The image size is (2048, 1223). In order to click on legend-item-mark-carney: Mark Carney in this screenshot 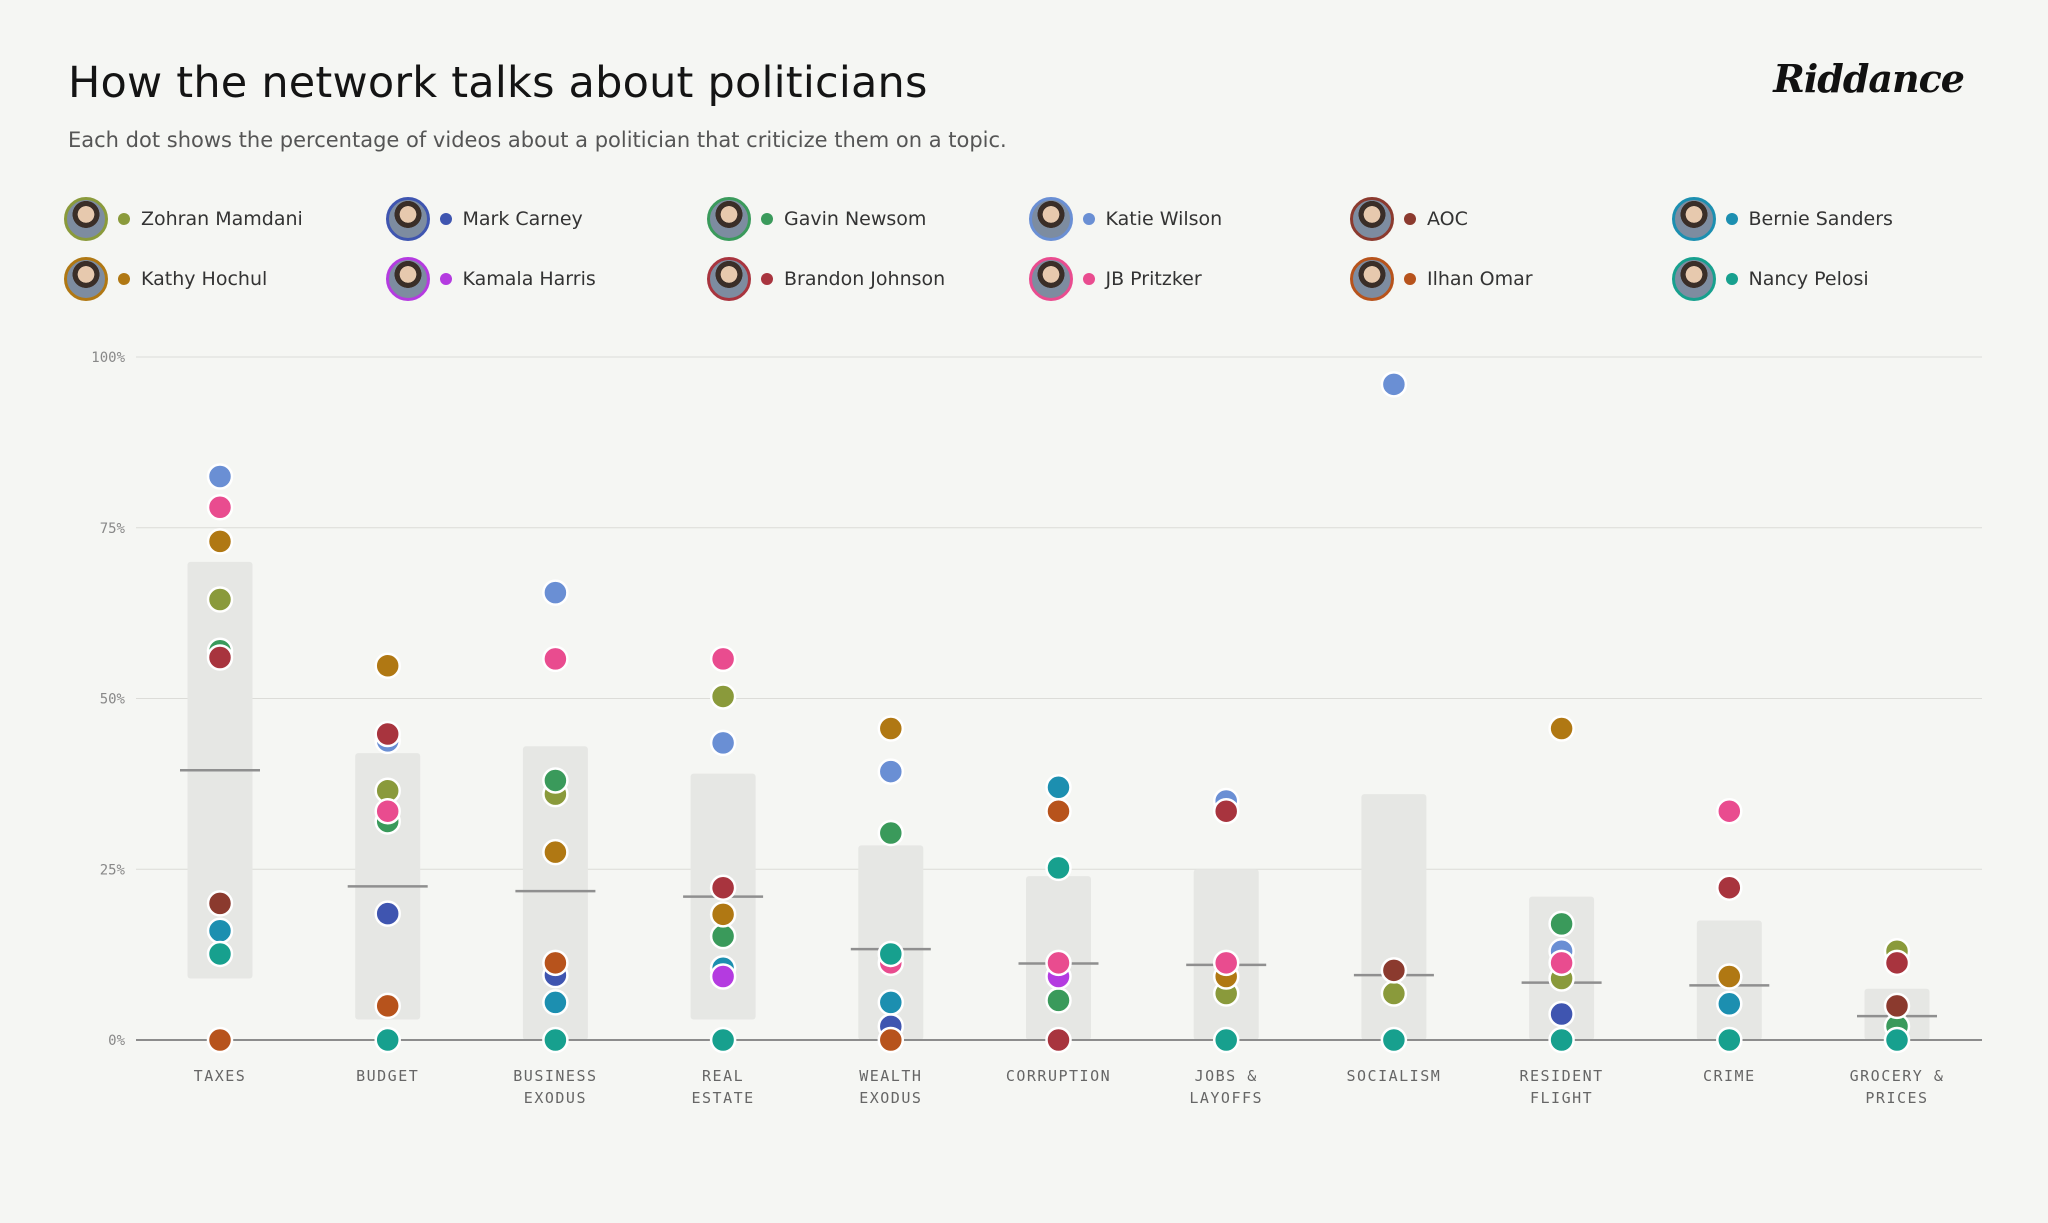, I will do `click(546, 219)`.